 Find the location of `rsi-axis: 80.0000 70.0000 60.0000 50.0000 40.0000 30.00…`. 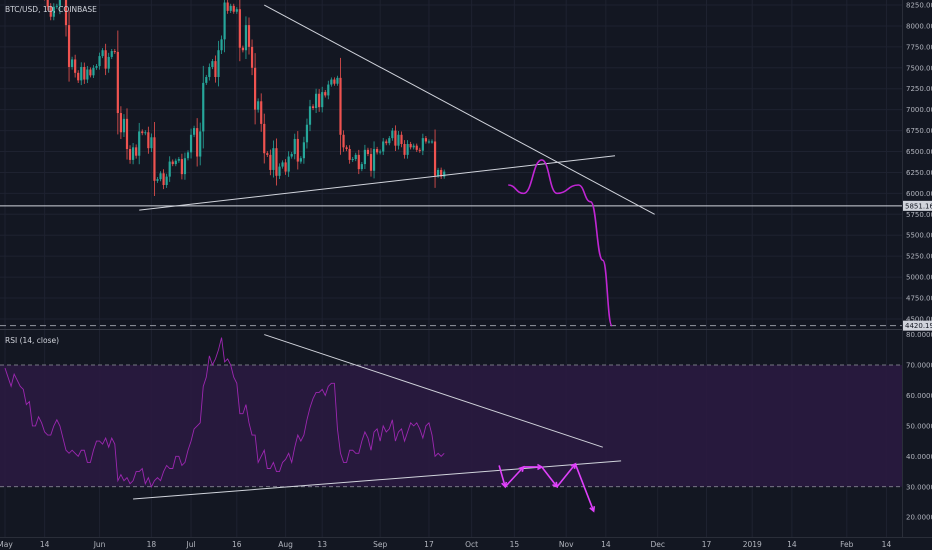

rsi-axis: 80.0000 70.0000 60.0000 50.0000 40.0000 30.00… is located at coordinates (919, 426).